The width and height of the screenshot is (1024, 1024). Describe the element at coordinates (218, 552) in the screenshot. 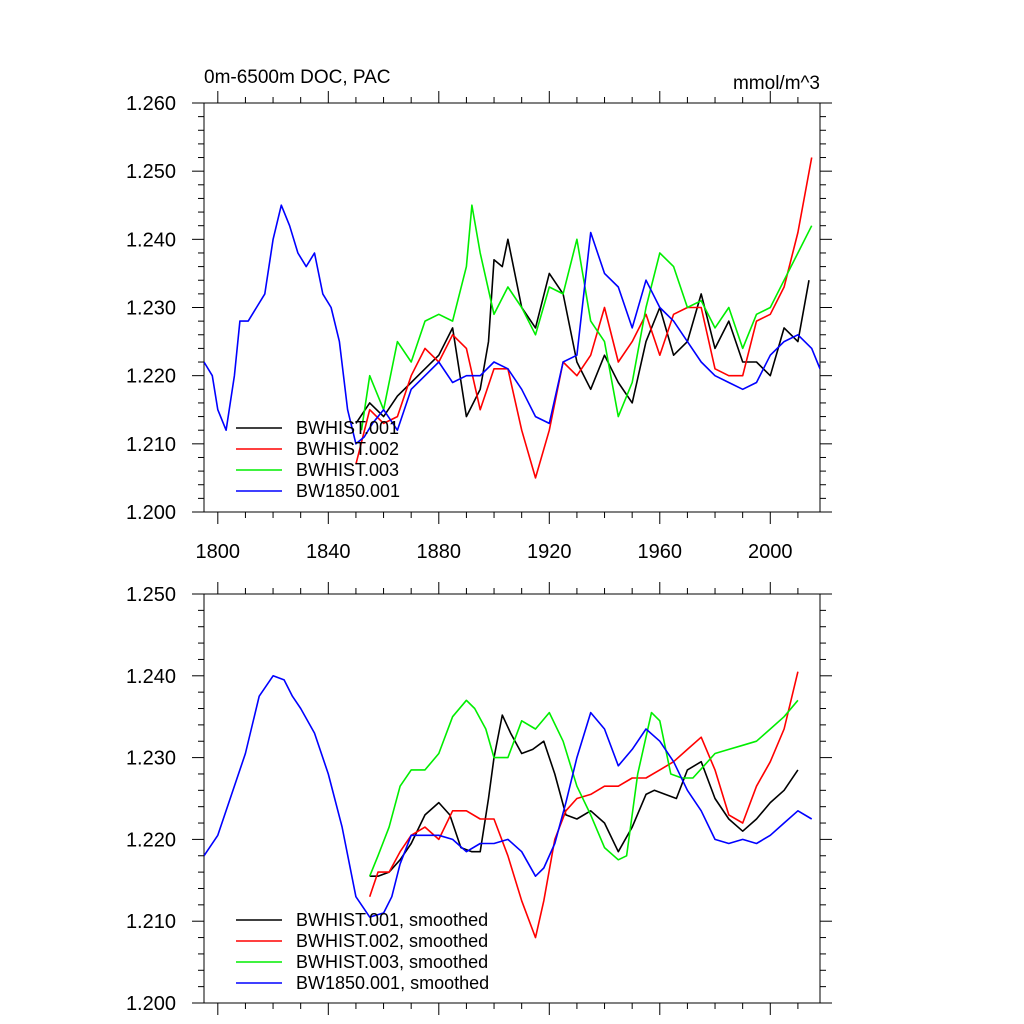

I see `x-tick-label: 1800` at that location.